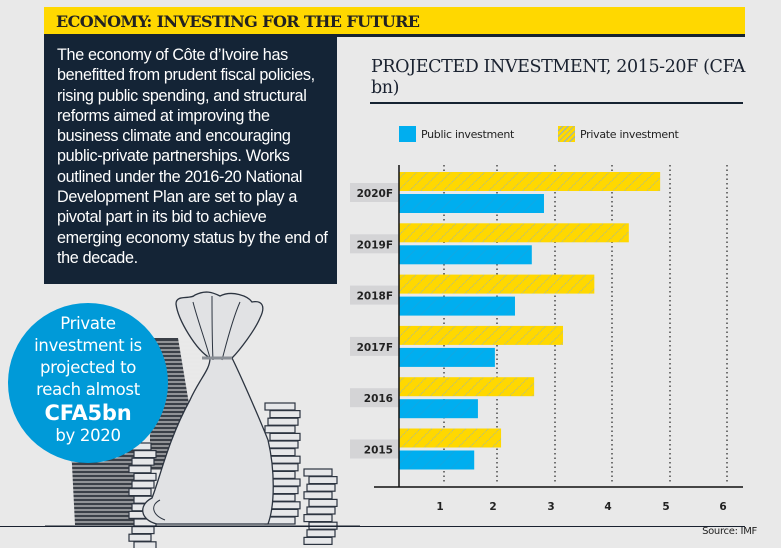 The width and height of the screenshot is (781, 548). What do you see at coordinates (372, 526) in the screenshot?
I see `footer-rule` at bounding box center [372, 526].